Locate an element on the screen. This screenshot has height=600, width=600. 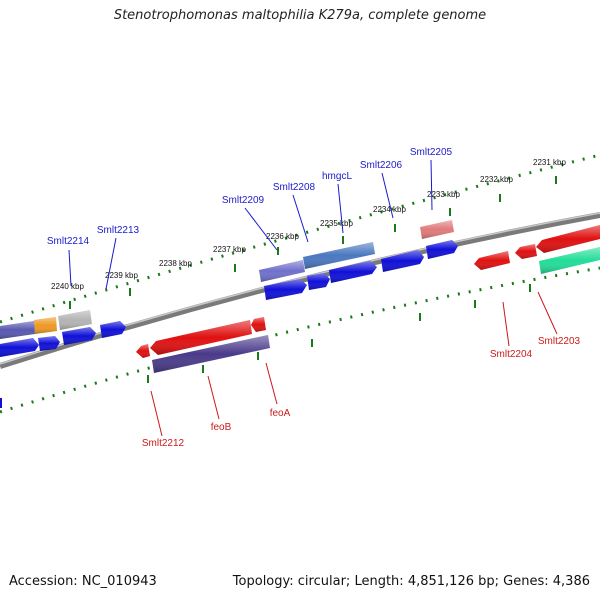
accession-value: NC_010943 is located at coordinates (119, 581).